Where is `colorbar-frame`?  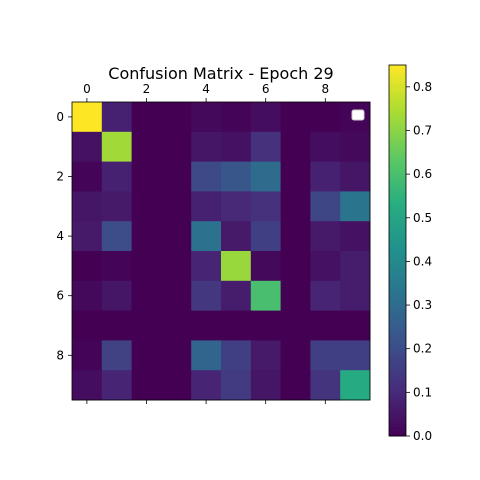 colorbar-frame is located at coordinates (397, 250).